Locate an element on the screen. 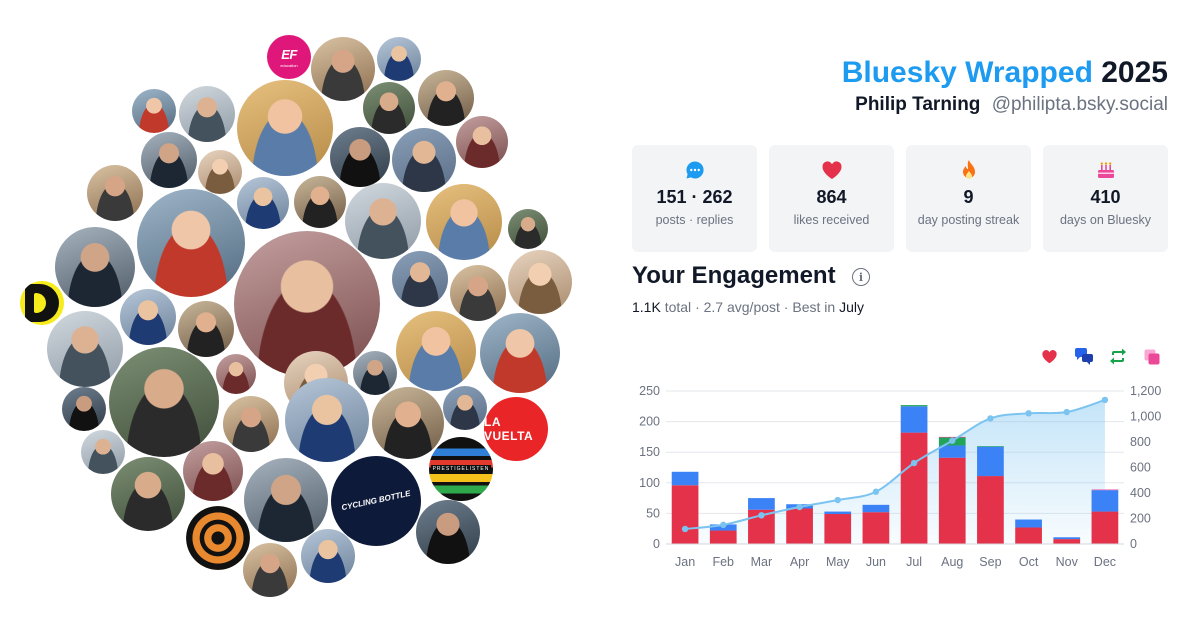 The image size is (1200, 630). x-tick-label: Mar is located at coordinates (762, 562).